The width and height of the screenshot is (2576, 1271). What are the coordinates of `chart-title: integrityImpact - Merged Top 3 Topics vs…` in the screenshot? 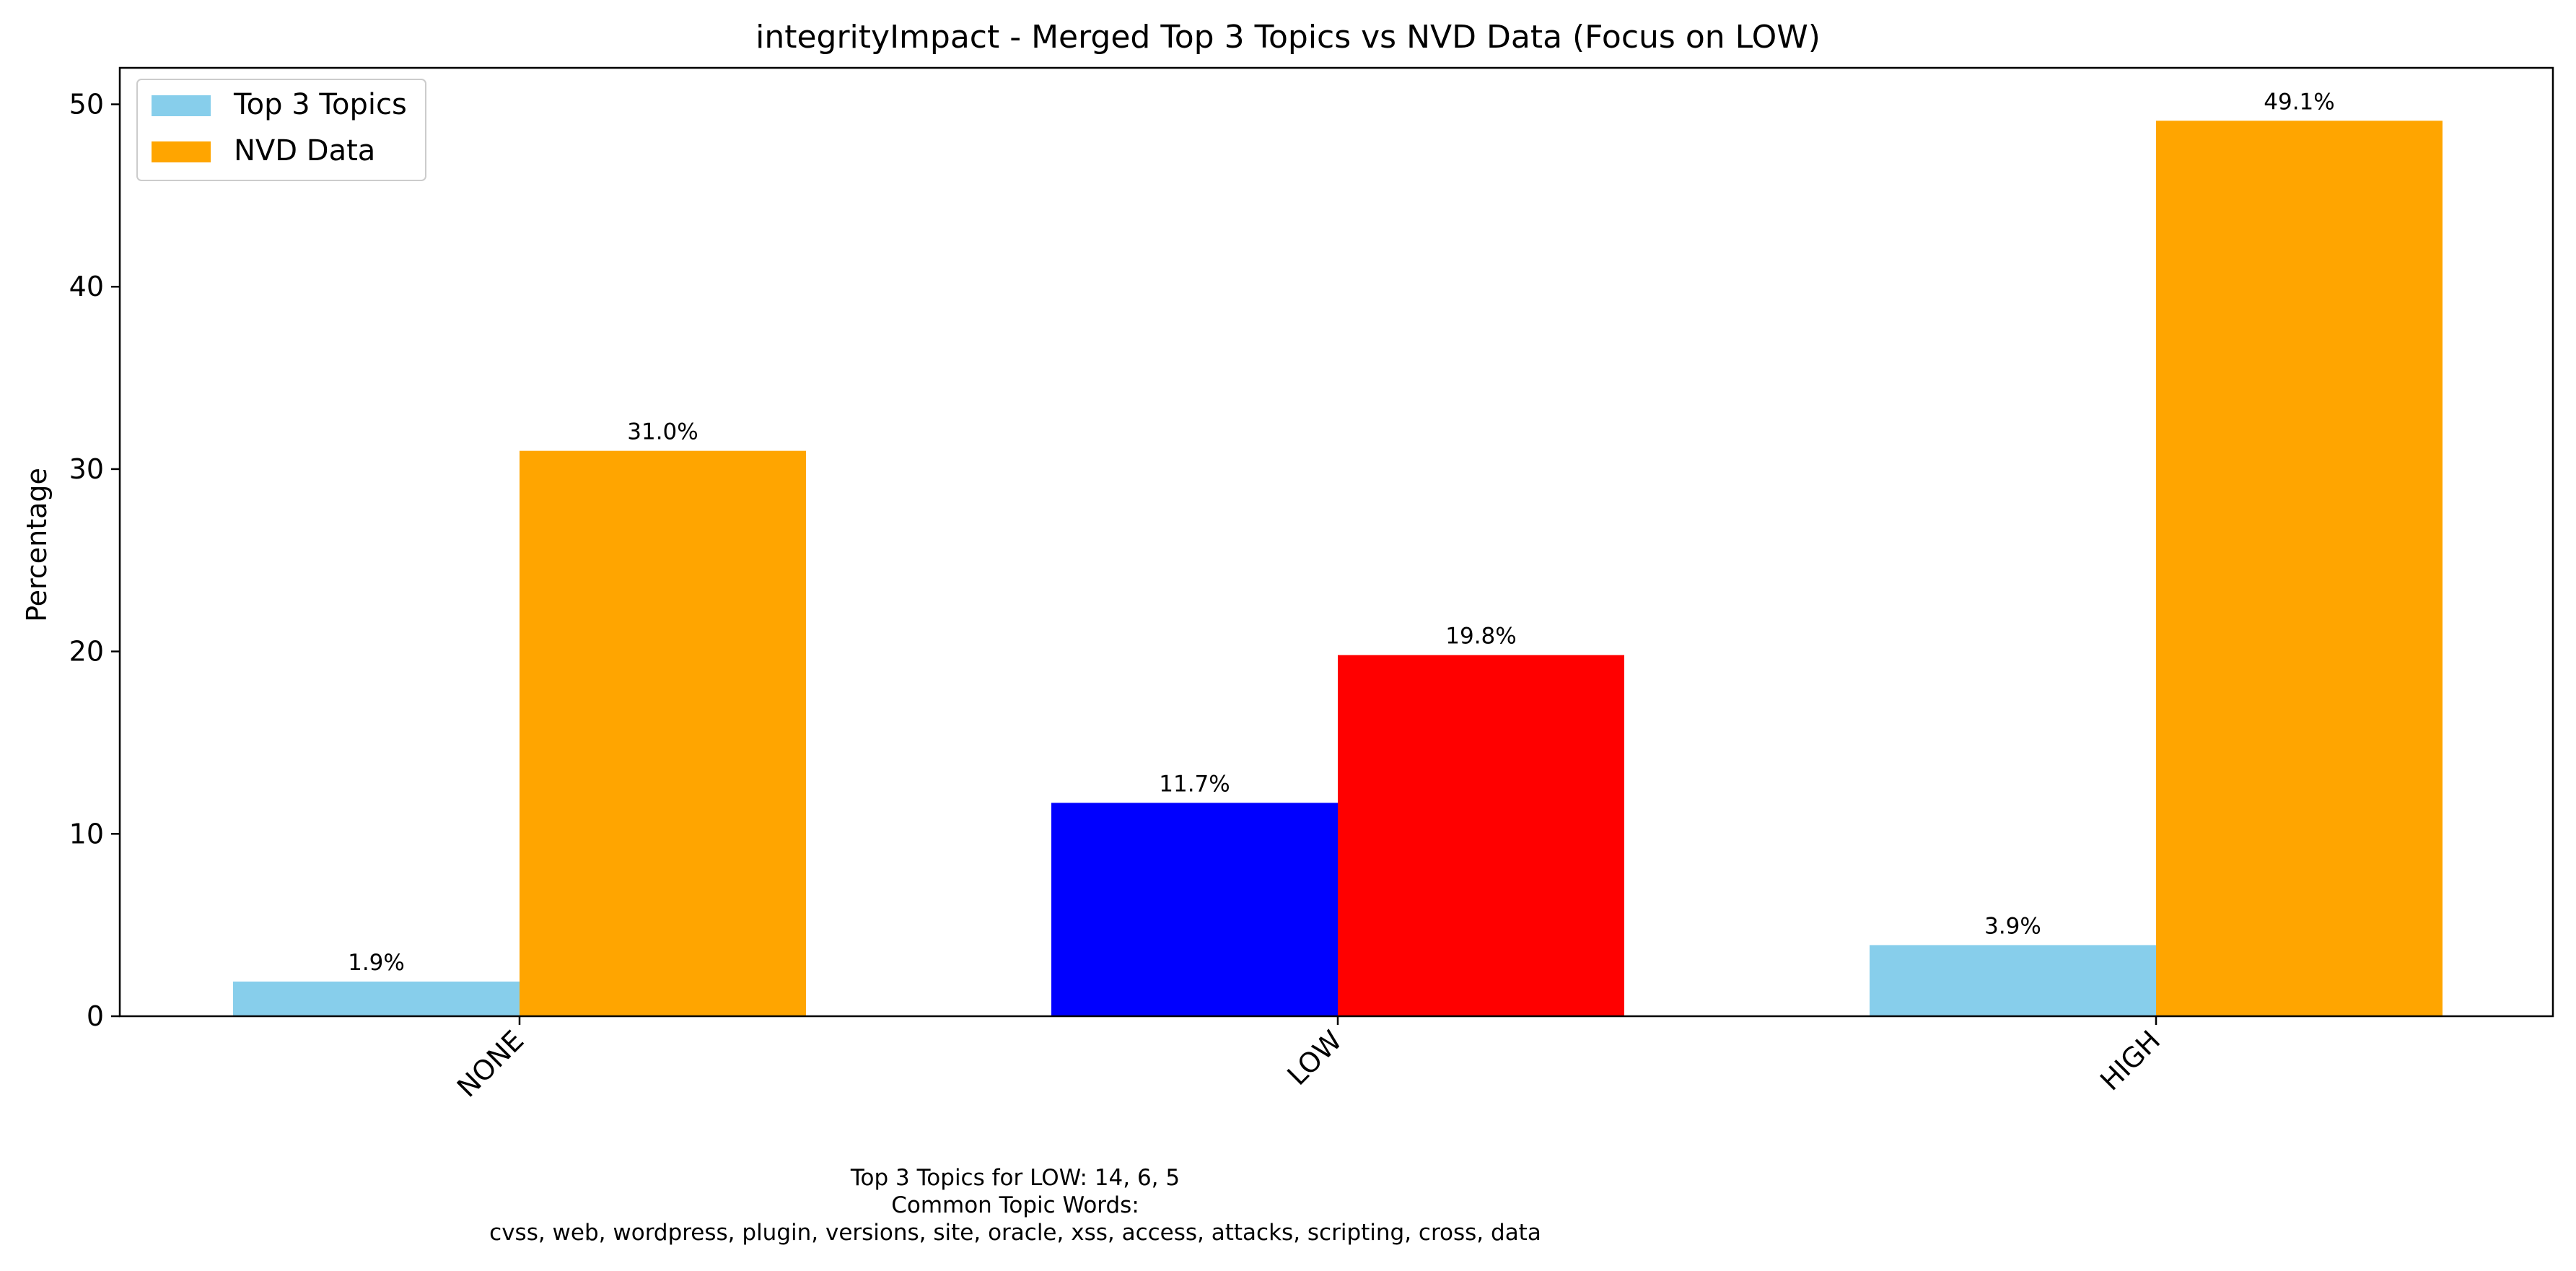 It's located at (1288, 37).